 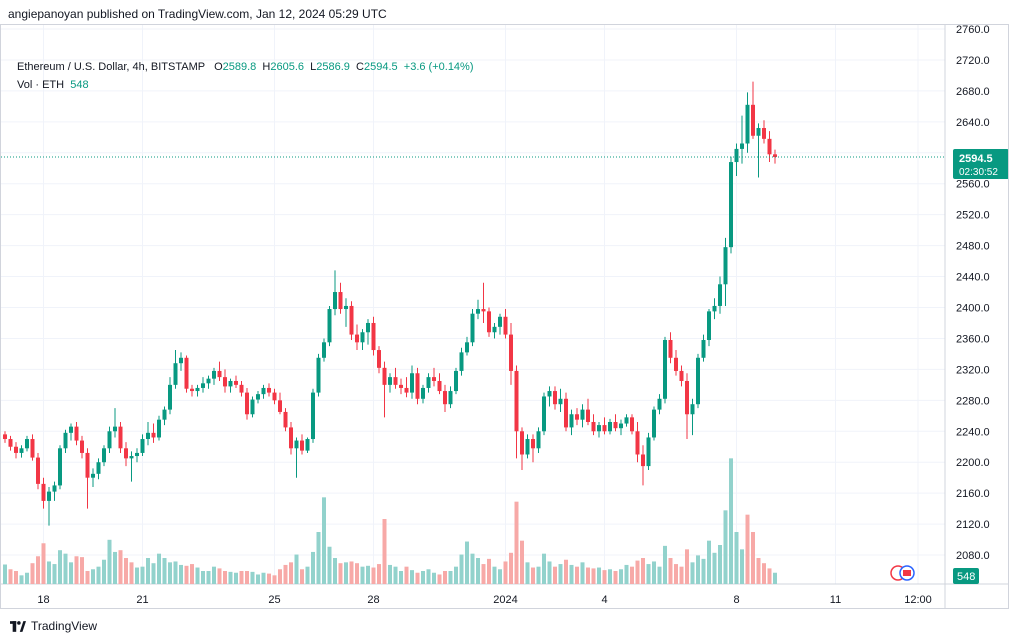 I want to click on symbol-title: Ethereum / U.S. Dollar, 4h, BITSTAMP, so click(x=111, y=67).